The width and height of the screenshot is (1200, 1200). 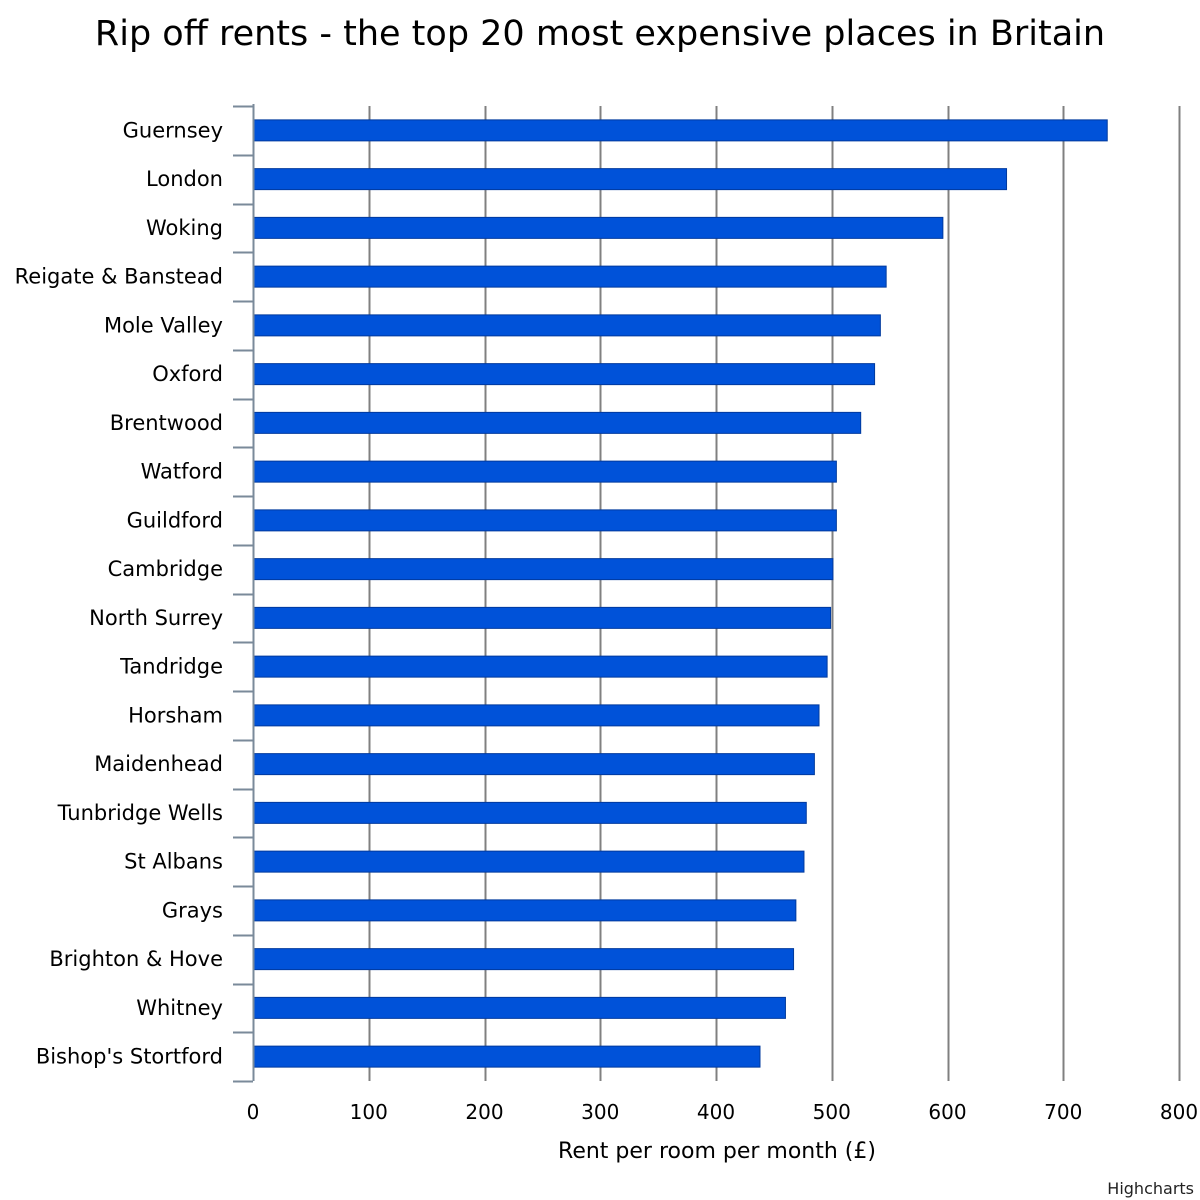 I want to click on credits-link: Highcharts, so click(x=1150, y=1188).